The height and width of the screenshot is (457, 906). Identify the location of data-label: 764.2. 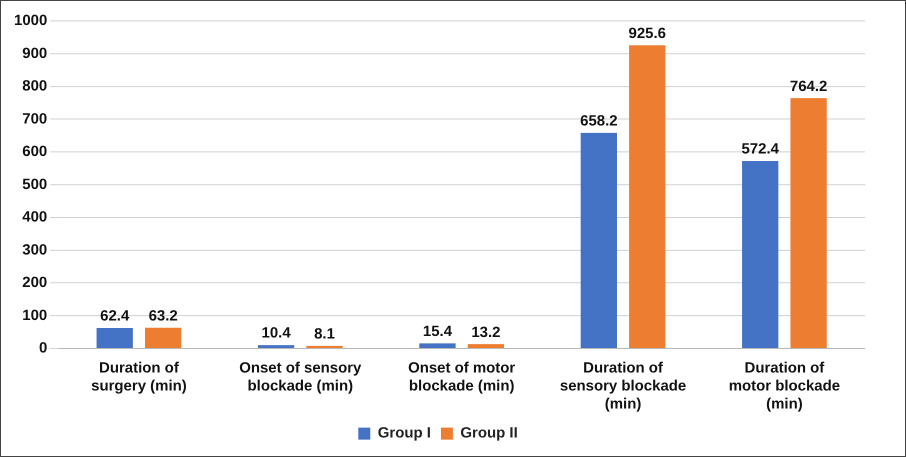
(809, 86).